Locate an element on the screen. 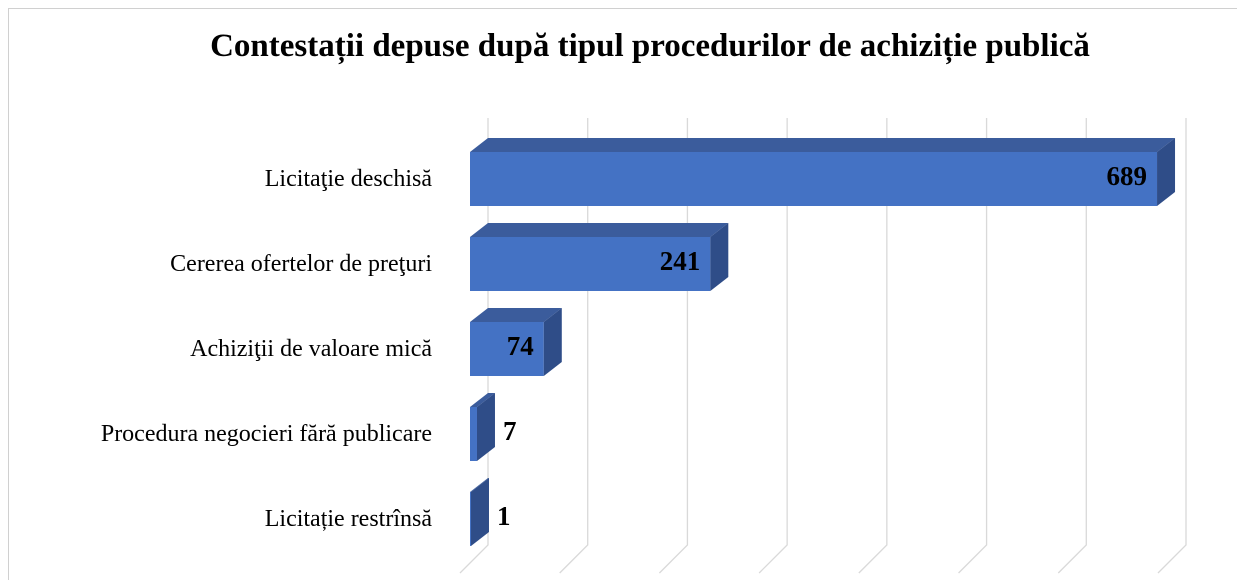  category-label: Licitaţie deschisă is located at coordinates (222, 179).